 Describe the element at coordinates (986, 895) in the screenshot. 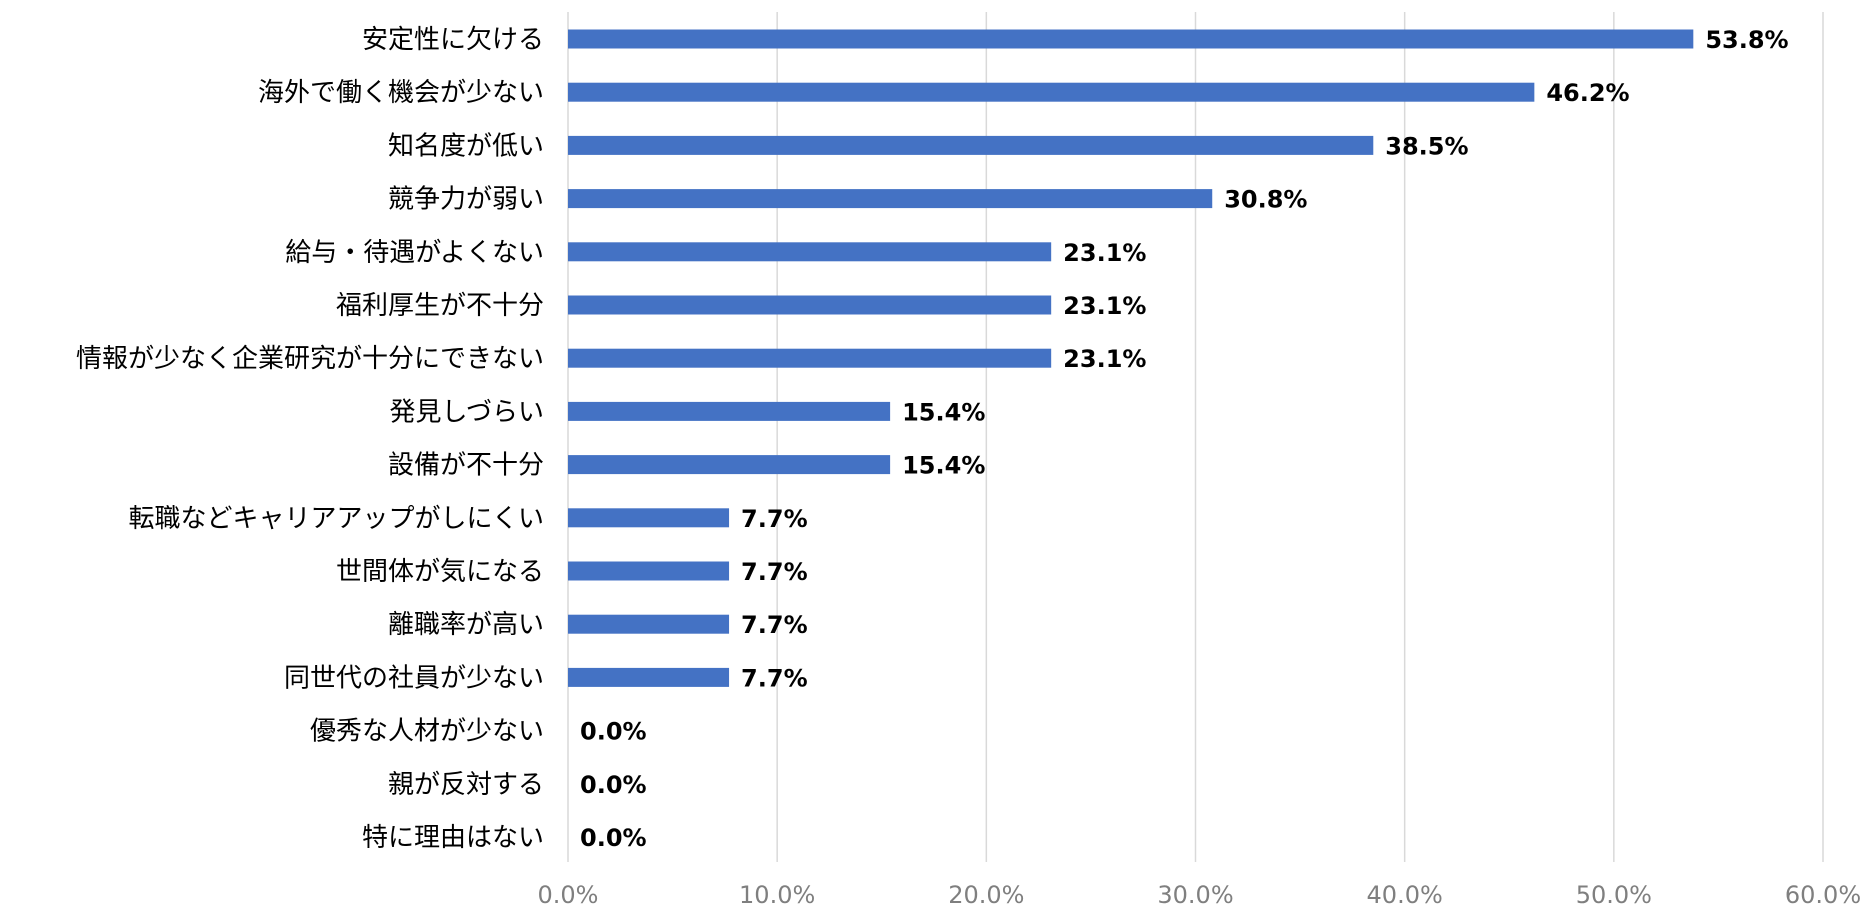

I see `x-tick-label: 20.0%` at that location.